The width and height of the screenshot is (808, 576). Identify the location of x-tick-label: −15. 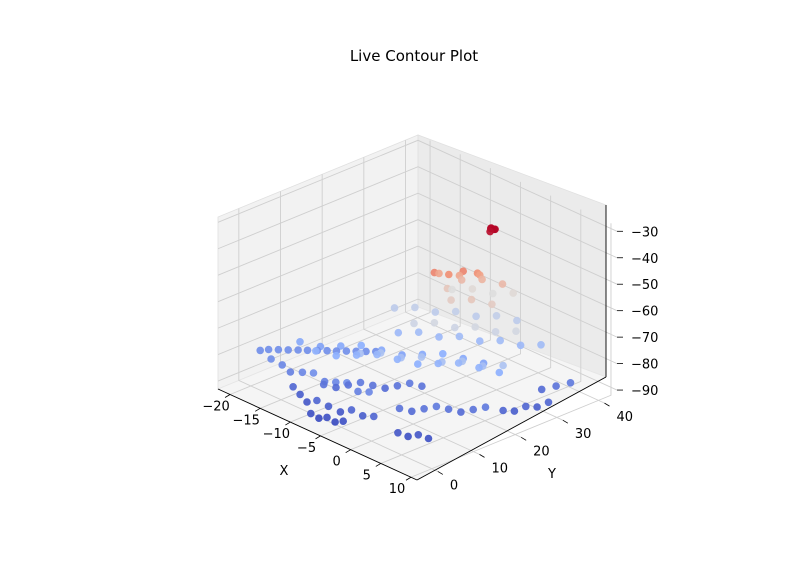
(245, 420).